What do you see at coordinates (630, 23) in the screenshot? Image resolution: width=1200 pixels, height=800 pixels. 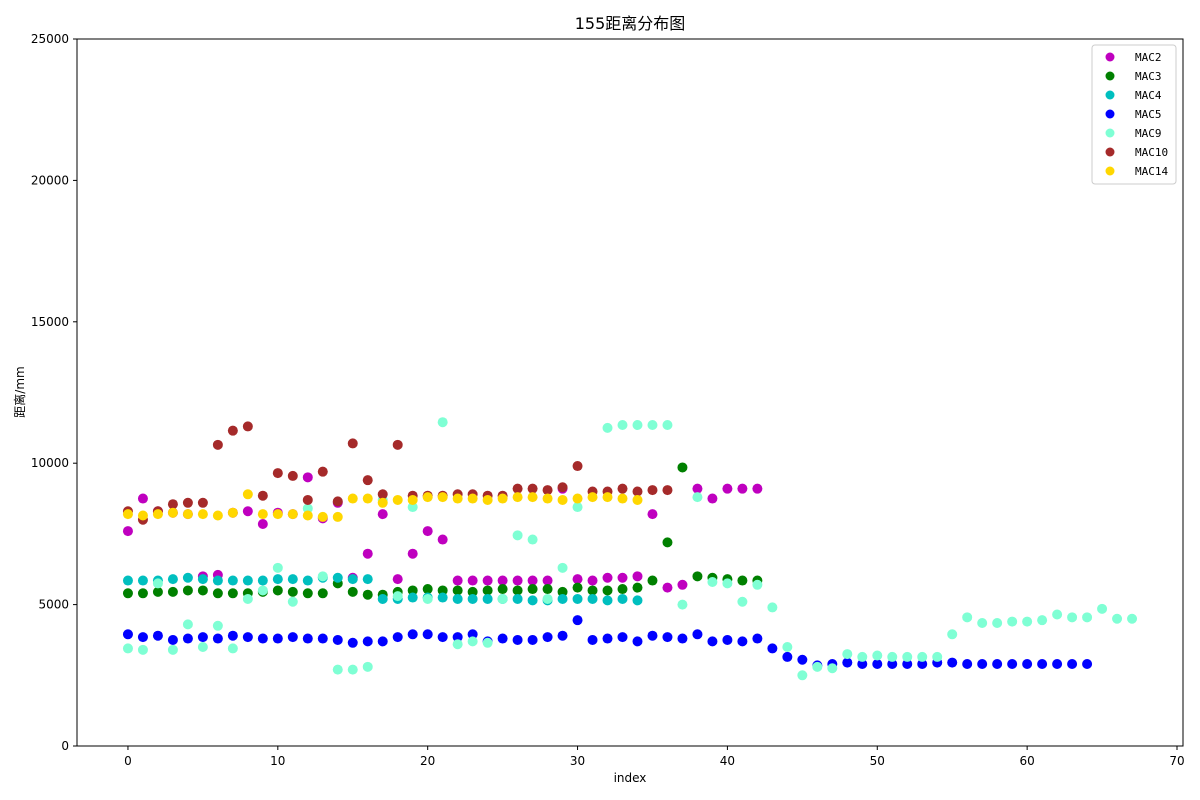 I see `chart-title: 155距离分布图` at bounding box center [630, 23].